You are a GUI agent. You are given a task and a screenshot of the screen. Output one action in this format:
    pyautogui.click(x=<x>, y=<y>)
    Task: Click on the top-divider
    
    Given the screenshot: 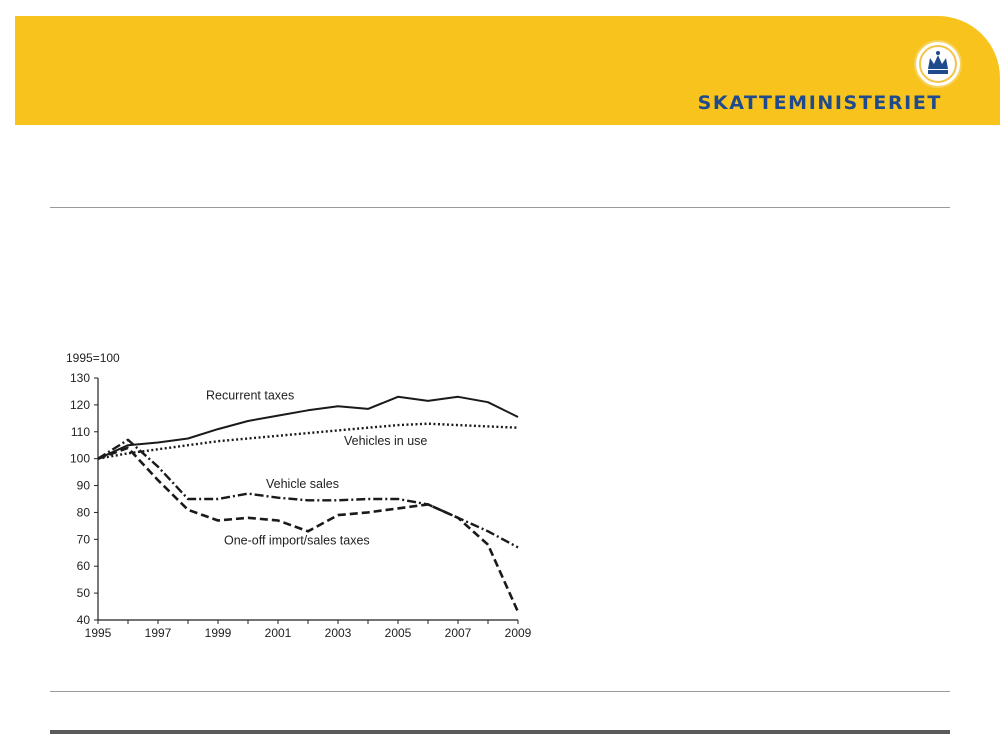 What is the action you would take?
    pyautogui.click(x=500, y=207)
    